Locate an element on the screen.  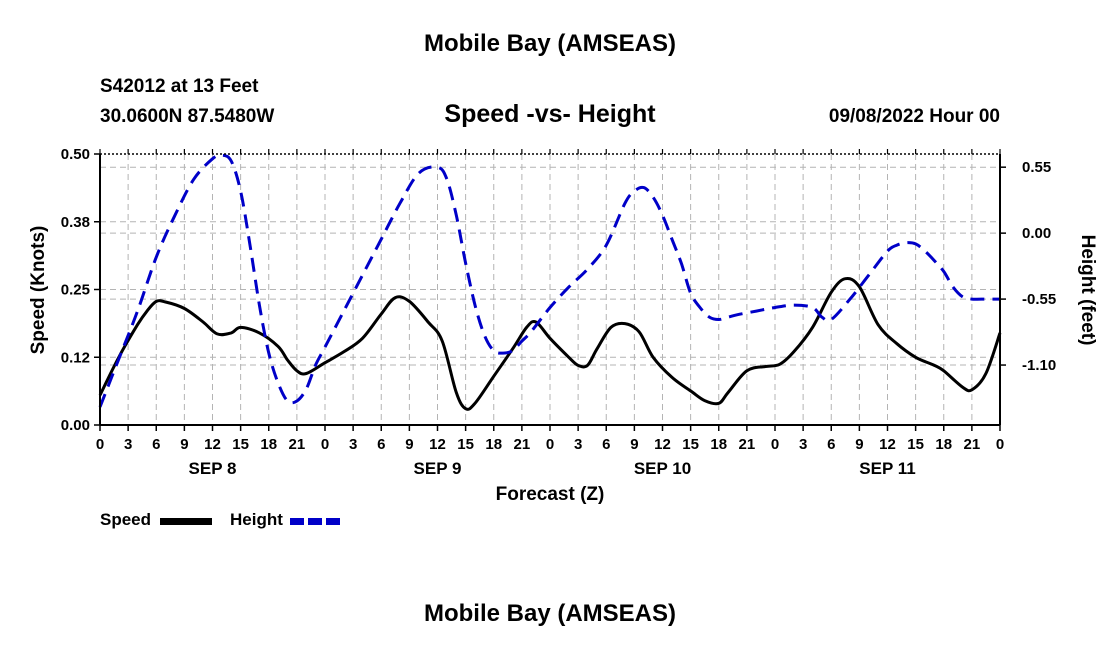
y-tick-label-right: -1.10 is located at coordinates (1039, 365).